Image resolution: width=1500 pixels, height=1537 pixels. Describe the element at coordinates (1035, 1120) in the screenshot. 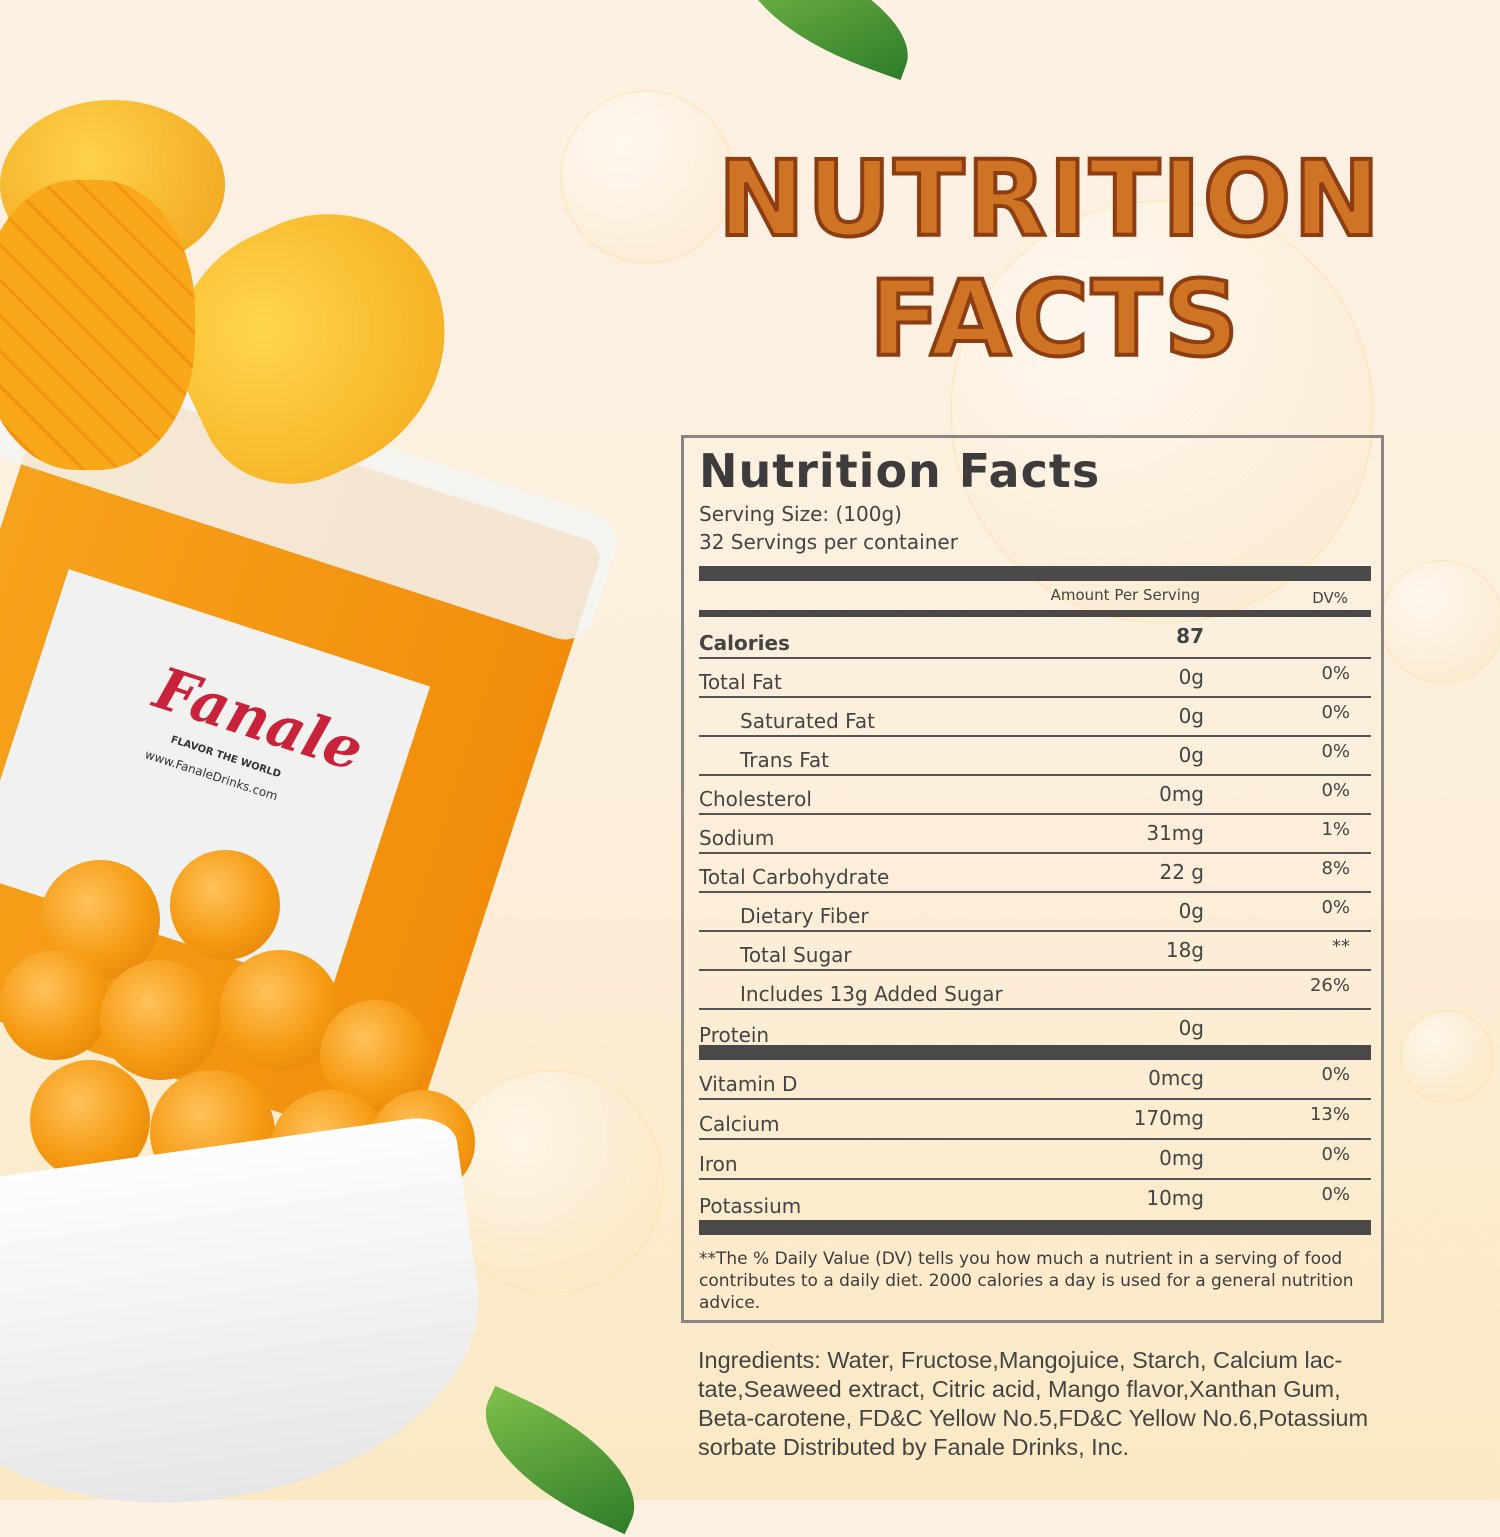

I see `nutrient-row: Calcium 170mg 13%` at that location.